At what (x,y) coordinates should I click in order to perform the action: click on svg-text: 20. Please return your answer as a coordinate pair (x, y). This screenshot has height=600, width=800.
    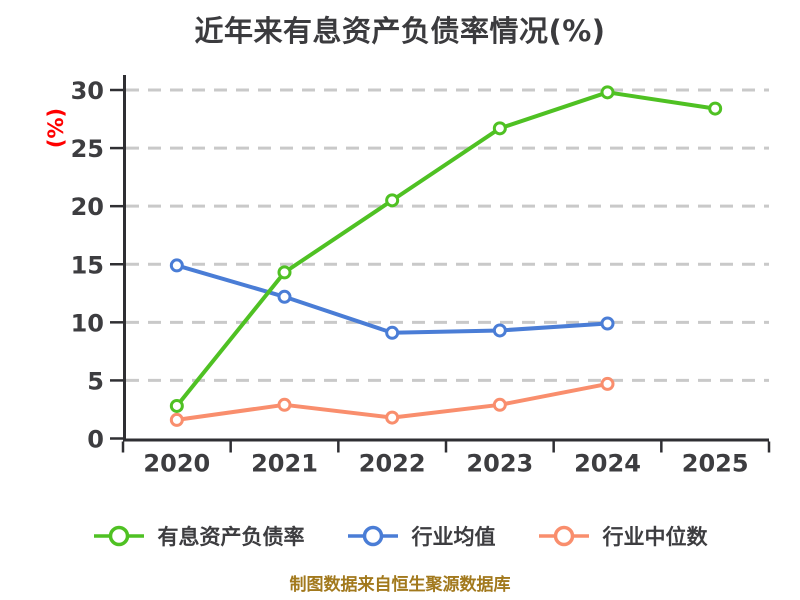
    Looking at the image, I should click on (87, 207).